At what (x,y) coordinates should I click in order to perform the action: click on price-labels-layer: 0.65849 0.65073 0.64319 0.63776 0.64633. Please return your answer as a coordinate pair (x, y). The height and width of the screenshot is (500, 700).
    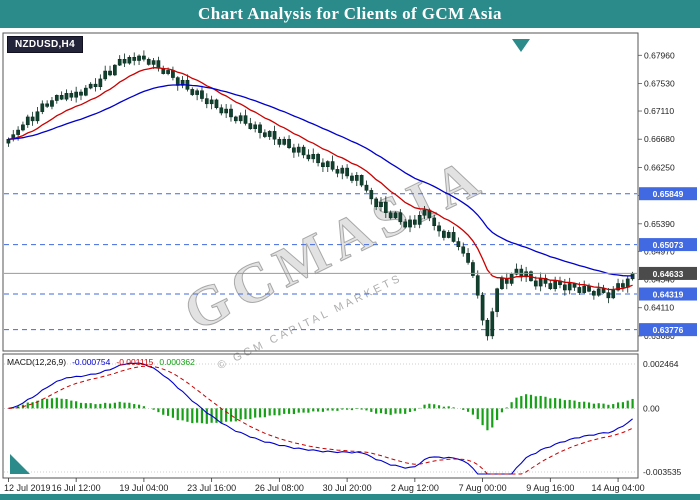
    Looking at the image, I should click on (668, 262).